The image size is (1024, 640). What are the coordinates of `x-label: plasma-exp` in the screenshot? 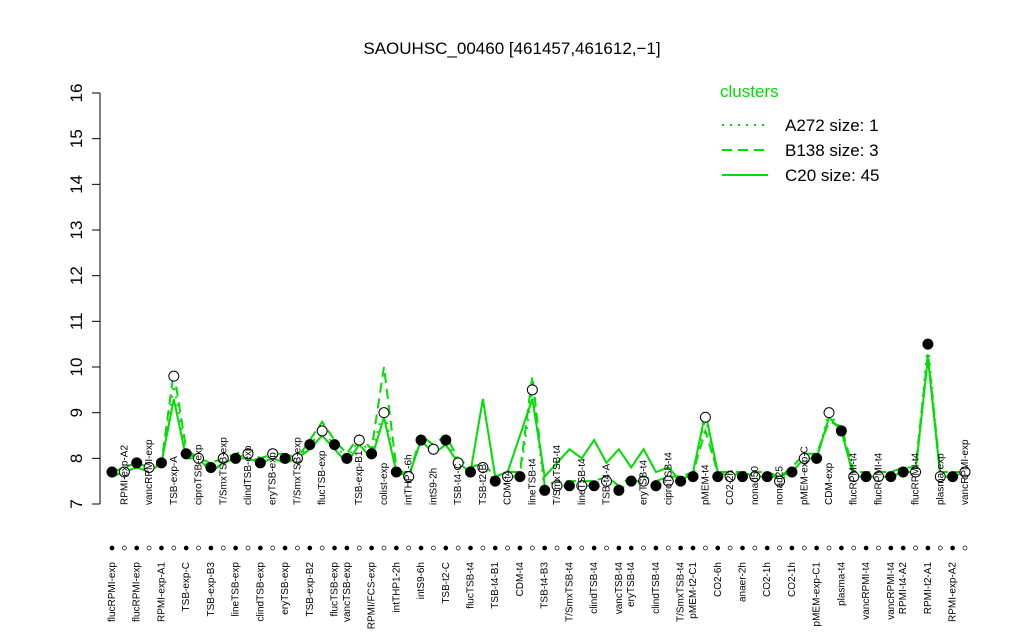 It's located at (940, 479).